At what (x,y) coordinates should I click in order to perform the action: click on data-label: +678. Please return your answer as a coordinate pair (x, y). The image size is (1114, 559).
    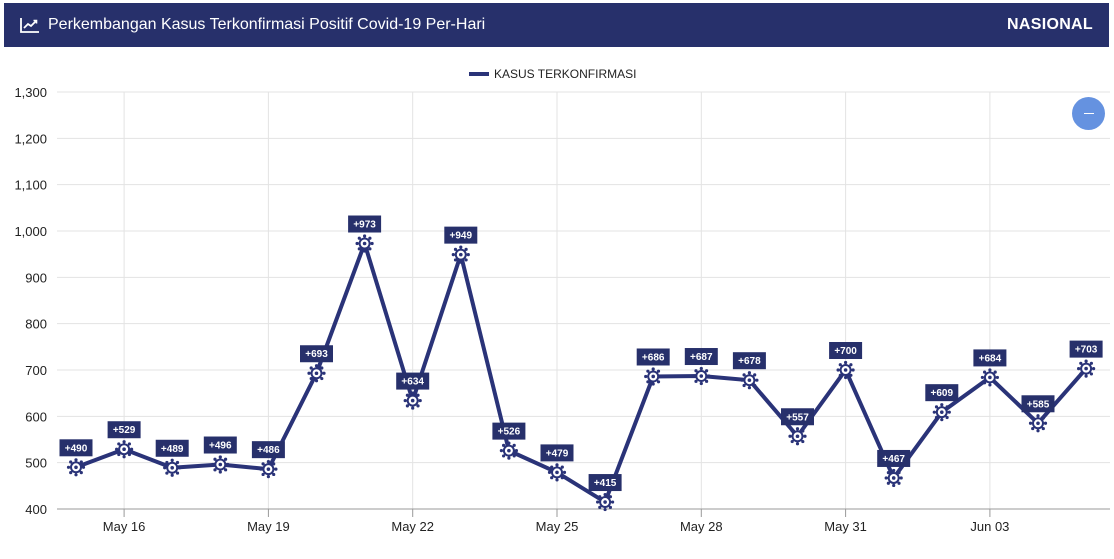
    Looking at the image, I should click on (749, 361).